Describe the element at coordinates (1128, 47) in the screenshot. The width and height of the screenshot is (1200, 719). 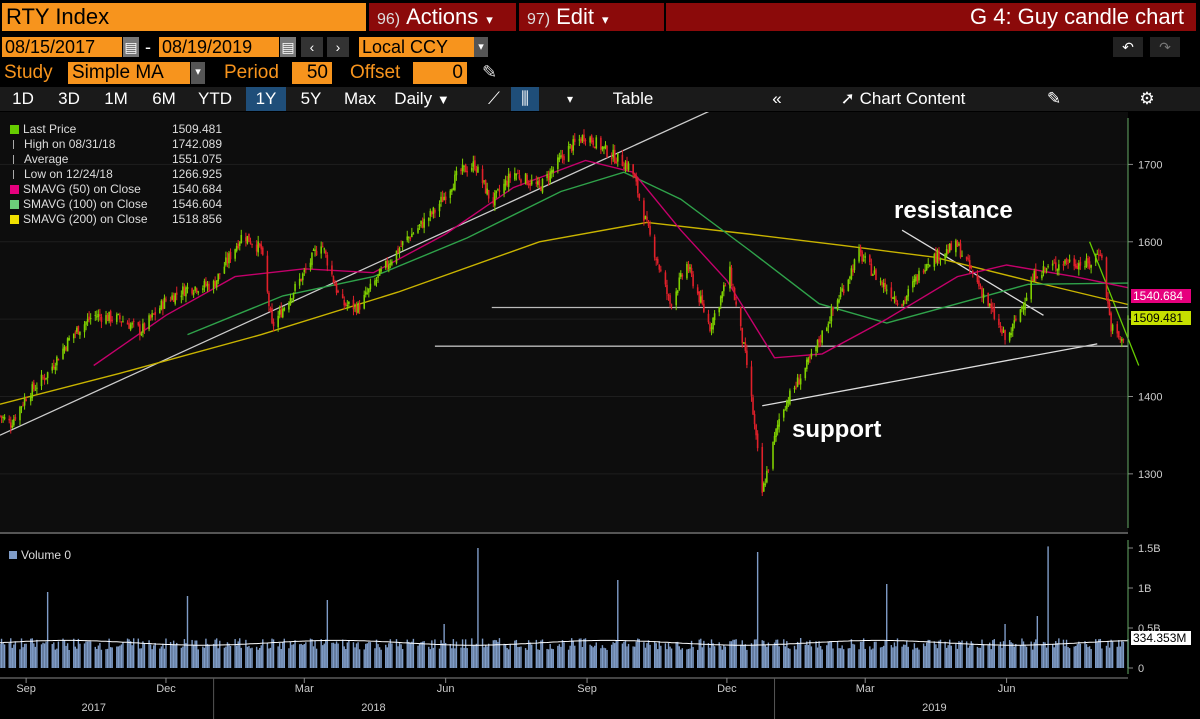
I see `undo-icon: ↶` at that location.